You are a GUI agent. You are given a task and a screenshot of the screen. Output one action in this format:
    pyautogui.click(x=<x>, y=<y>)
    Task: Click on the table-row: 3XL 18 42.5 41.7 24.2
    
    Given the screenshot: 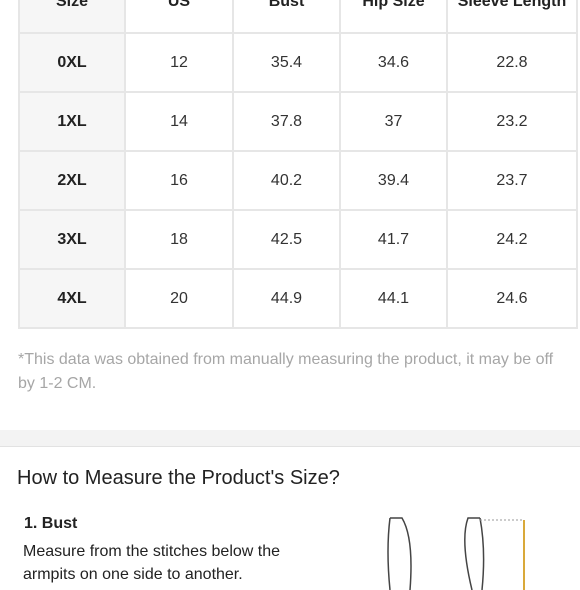 What is the action you would take?
    pyautogui.click(x=298, y=239)
    